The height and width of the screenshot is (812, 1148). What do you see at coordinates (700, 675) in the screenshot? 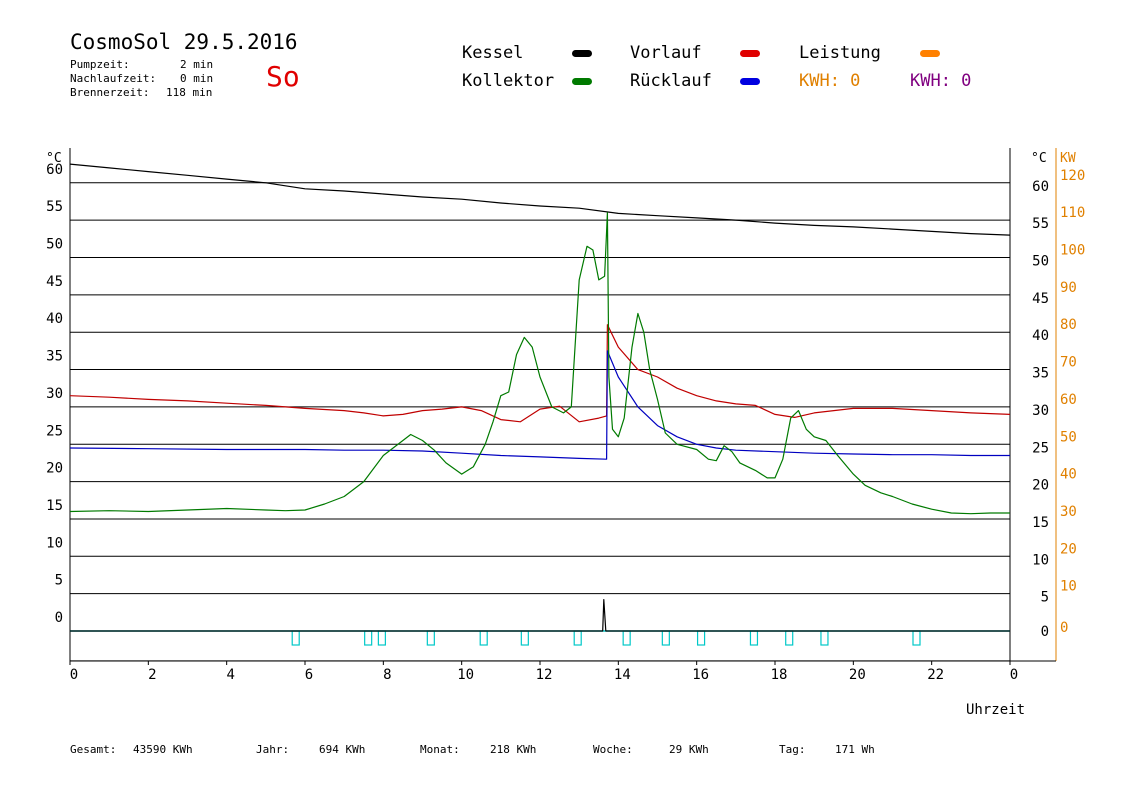
I see `x-tick-label-8: 16` at bounding box center [700, 675].